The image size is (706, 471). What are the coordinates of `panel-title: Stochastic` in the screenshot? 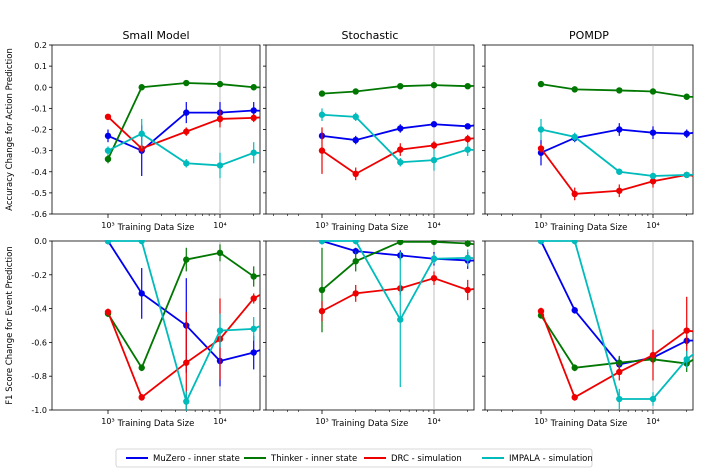 It's located at (370, 35).